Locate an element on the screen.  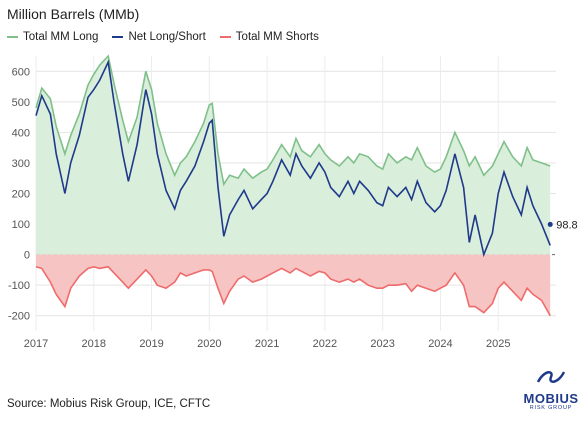
x-tick-label: 2022 is located at coordinates (325, 344).